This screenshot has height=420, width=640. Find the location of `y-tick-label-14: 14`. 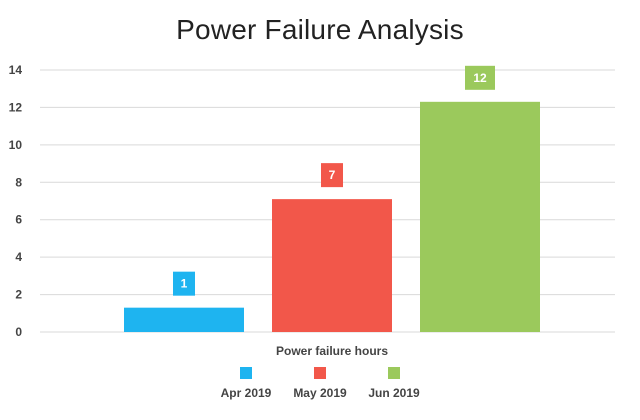

y-tick-label-14: 14 is located at coordinates (16, 70).